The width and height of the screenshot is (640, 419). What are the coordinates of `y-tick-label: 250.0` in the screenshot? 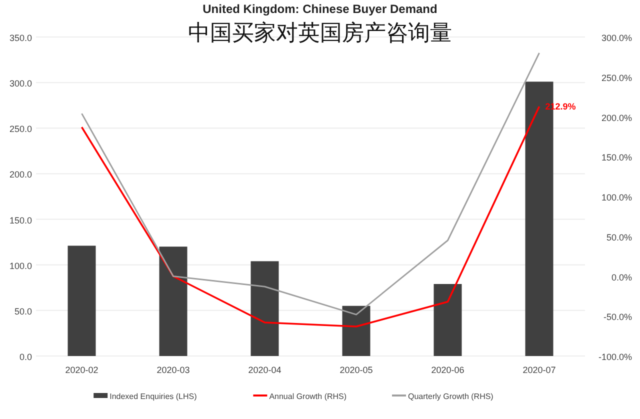 It's located at (20, 129).